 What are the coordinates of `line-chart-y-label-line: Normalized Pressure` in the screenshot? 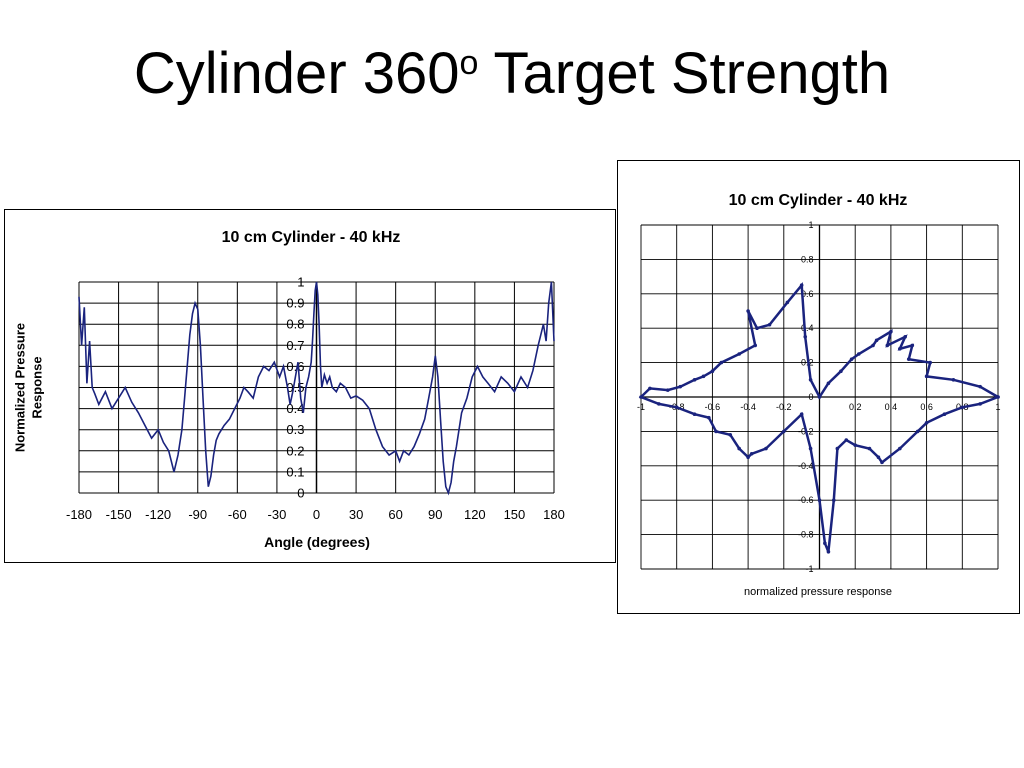 It's located at (20, 387).